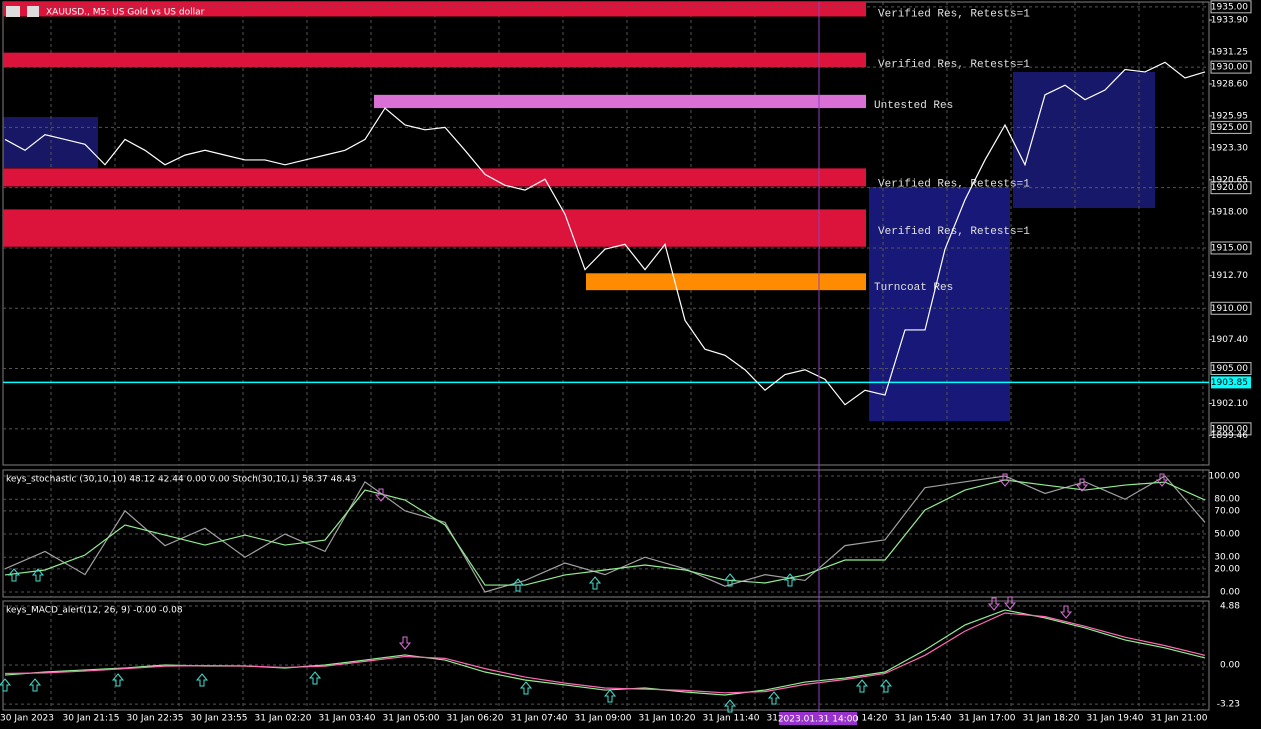  Describe the element at coordinates (125, 13) in the screenshot. I see `chart-header: XAUUSD., M5: US Gold vs US dollar` at that location.